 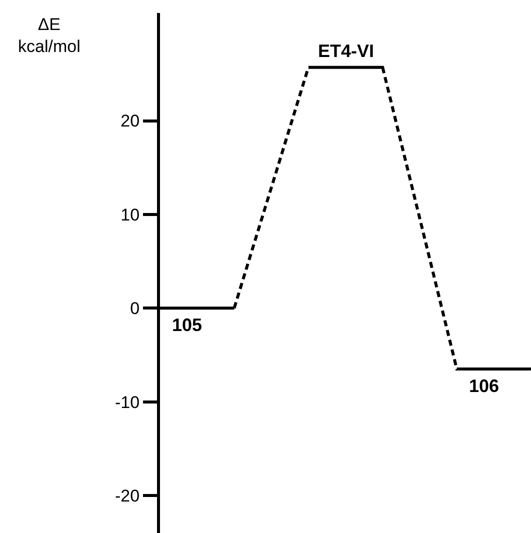 What do you see at coordinates (484, 386) in the screenshot?
I see `annotation: 106` at bounding box center [484, 386].